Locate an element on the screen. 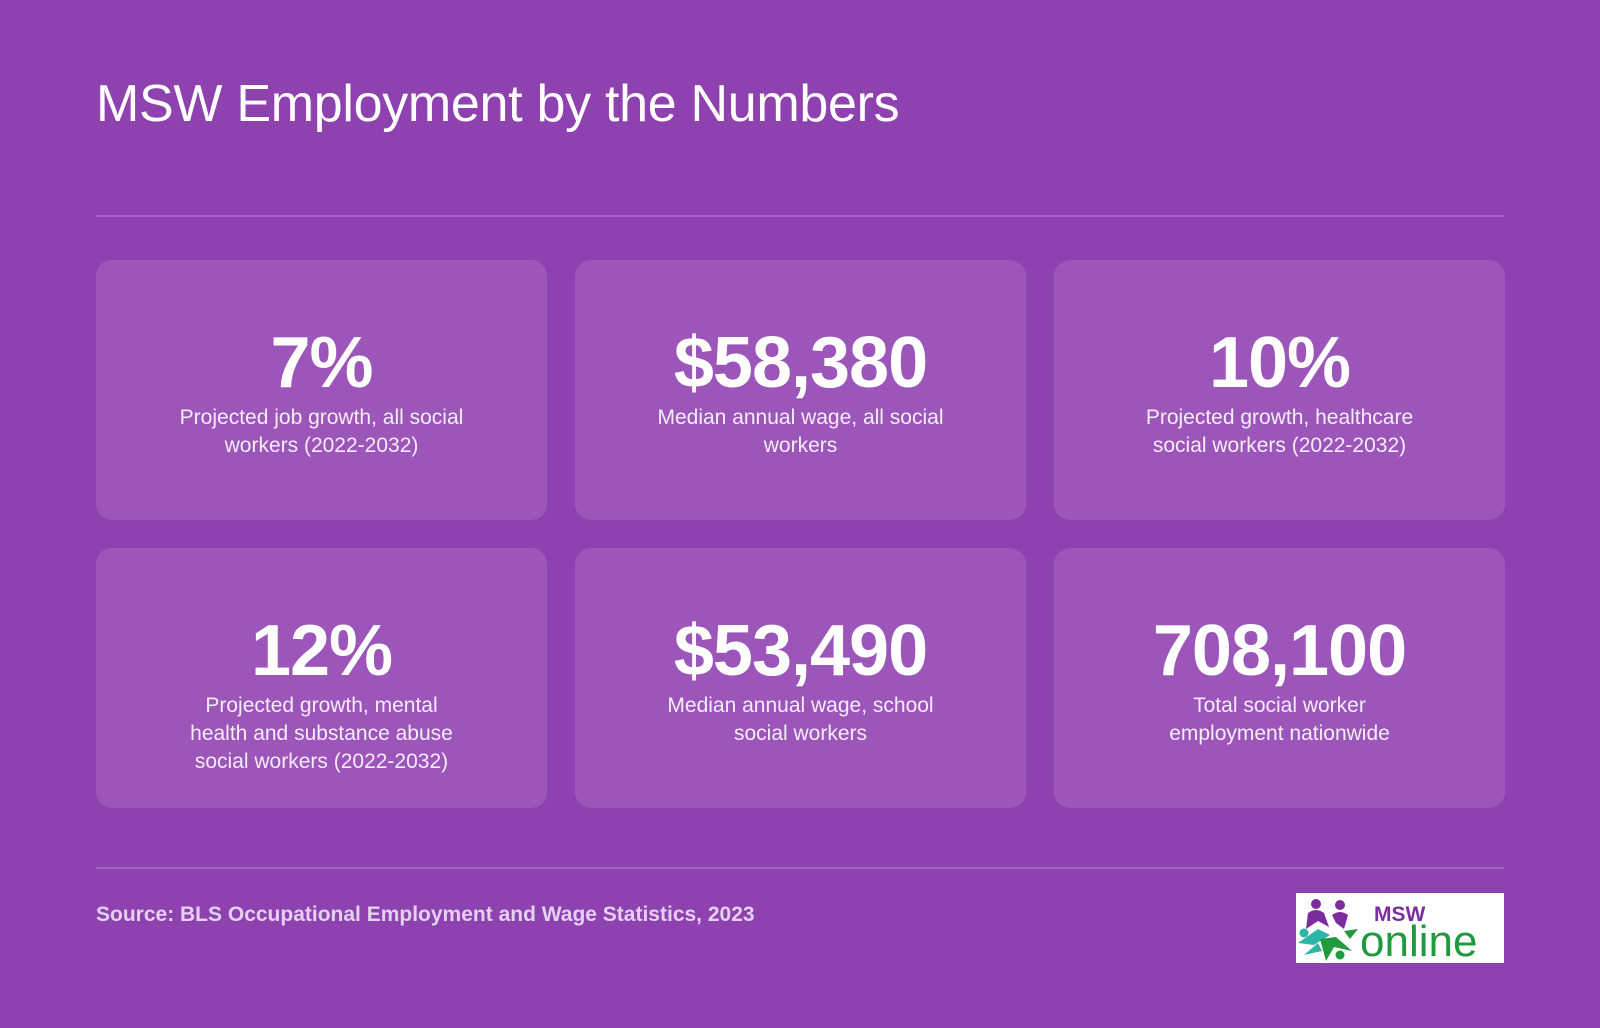  stat-value: 708,100 is located at coordinates (1279, 651).